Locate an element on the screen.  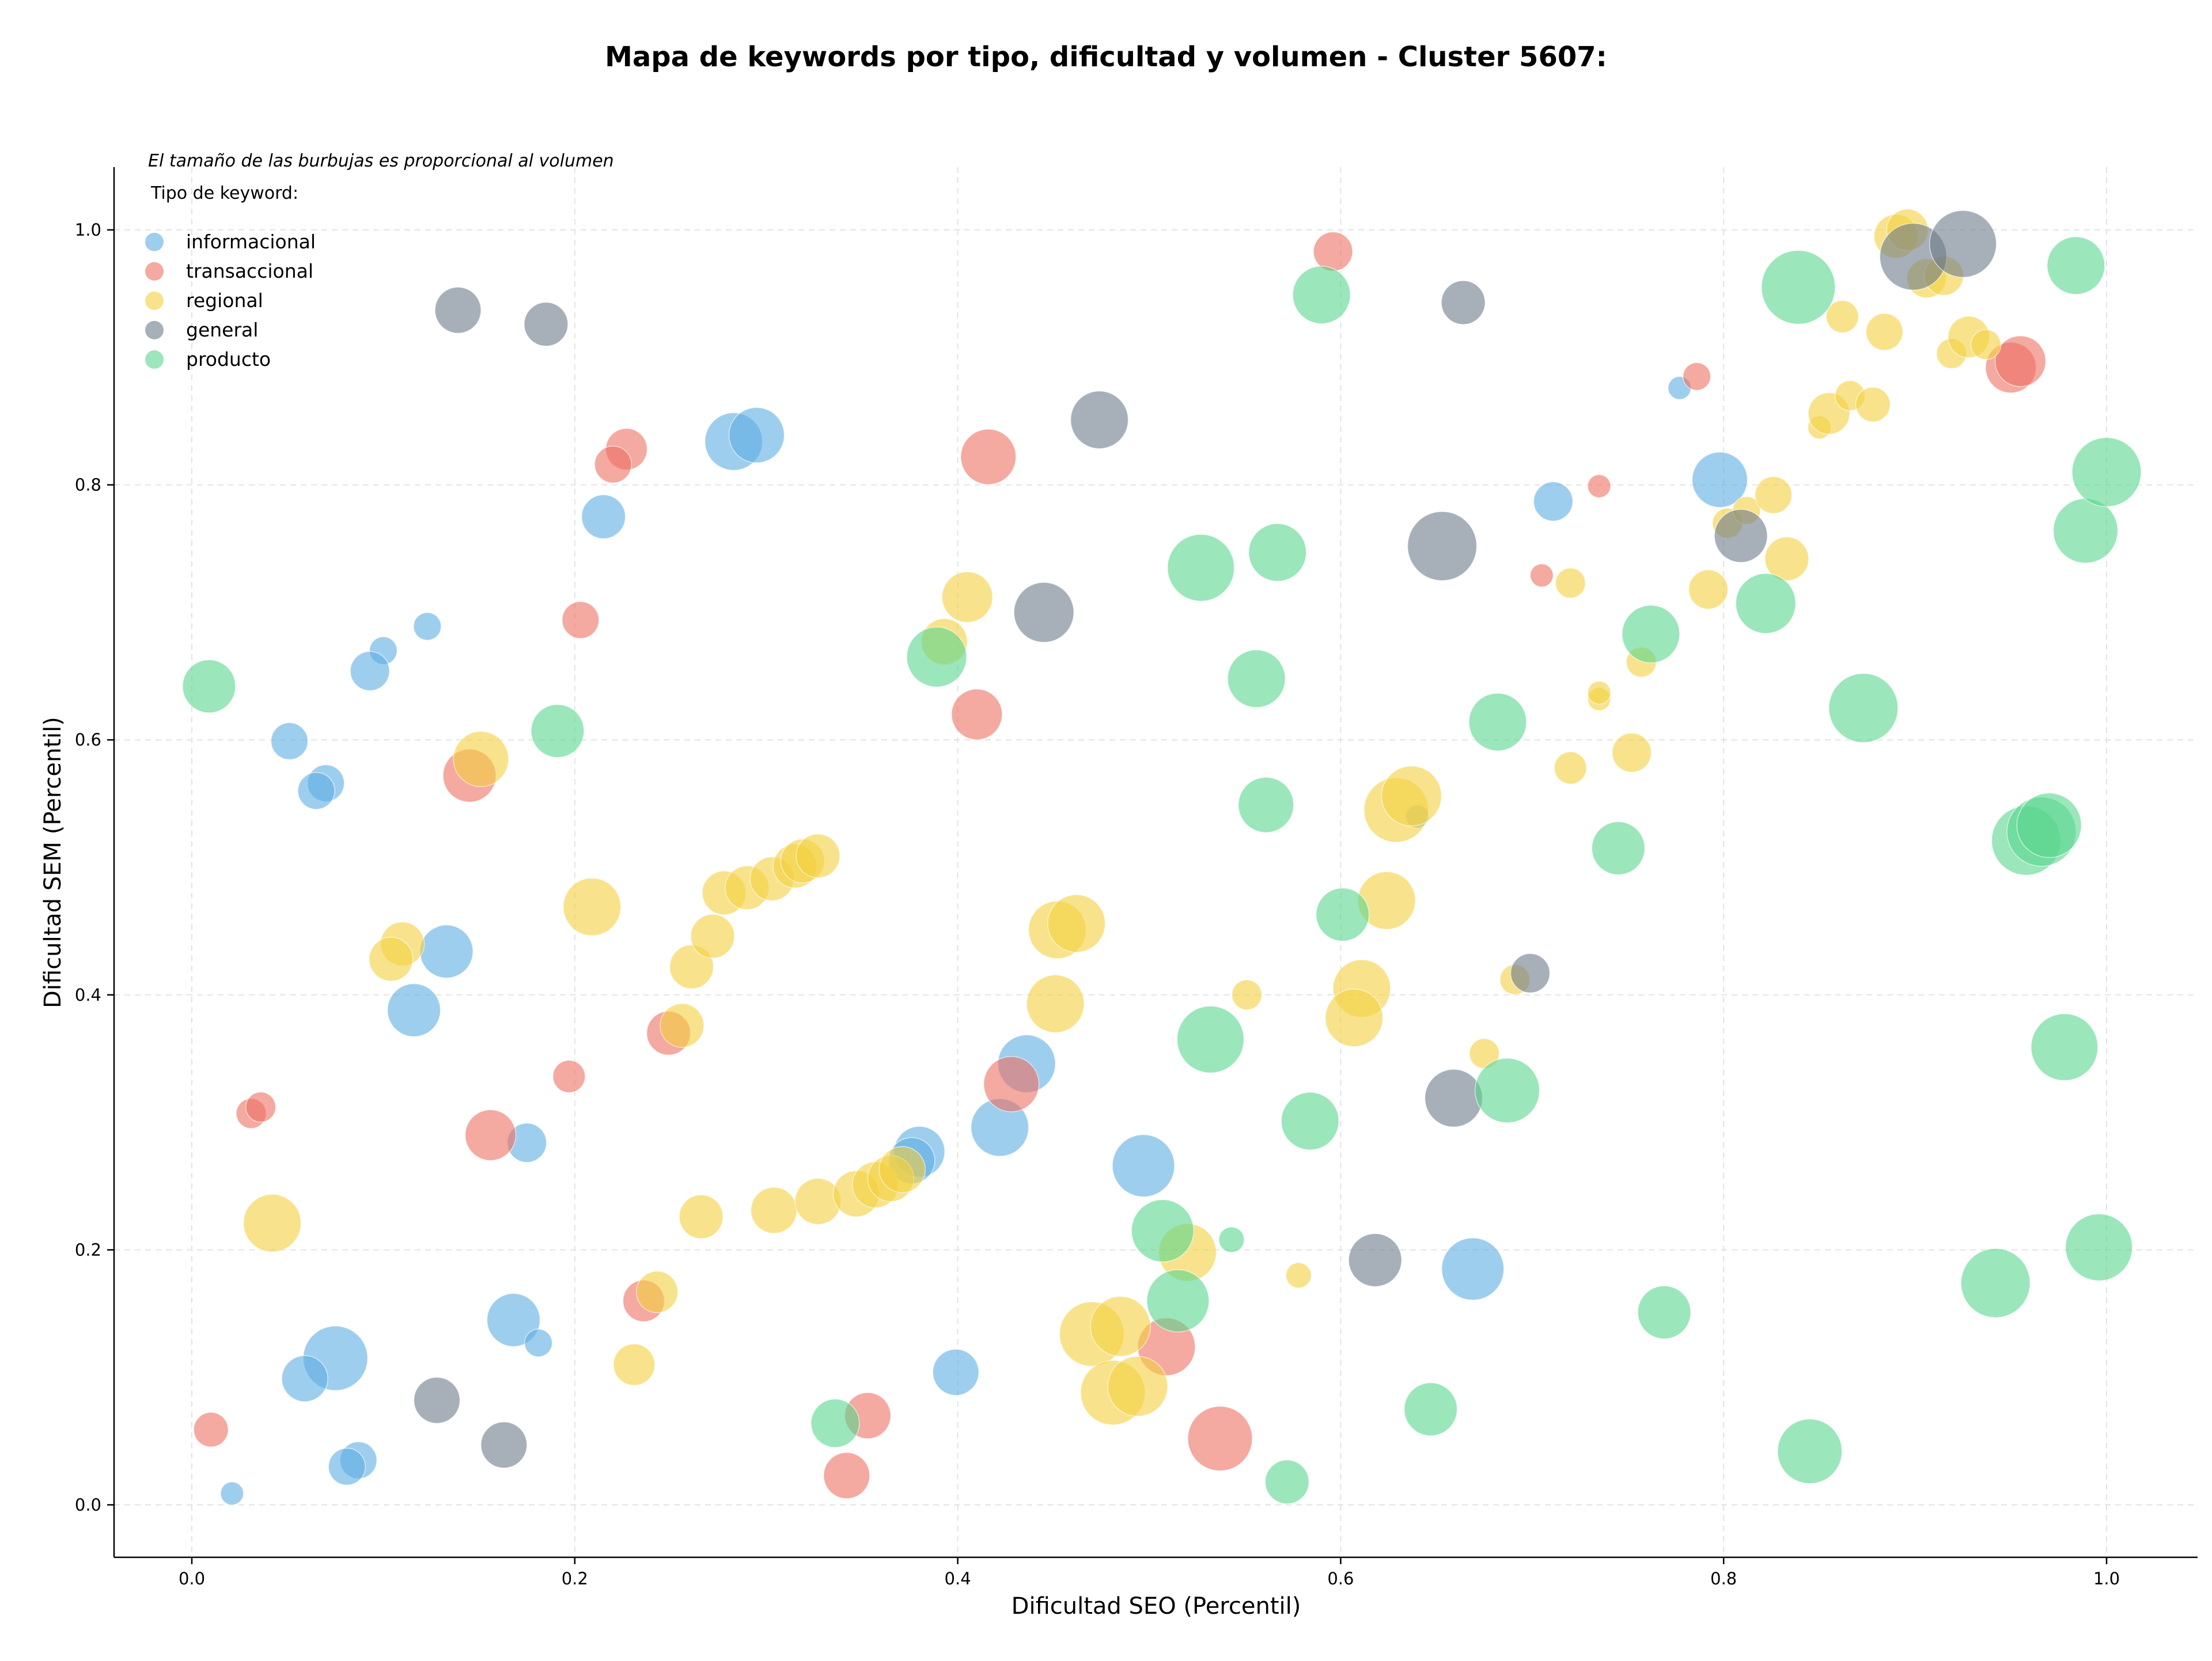
y-tick-label: 0.4 is located at coordinates (88, 995).